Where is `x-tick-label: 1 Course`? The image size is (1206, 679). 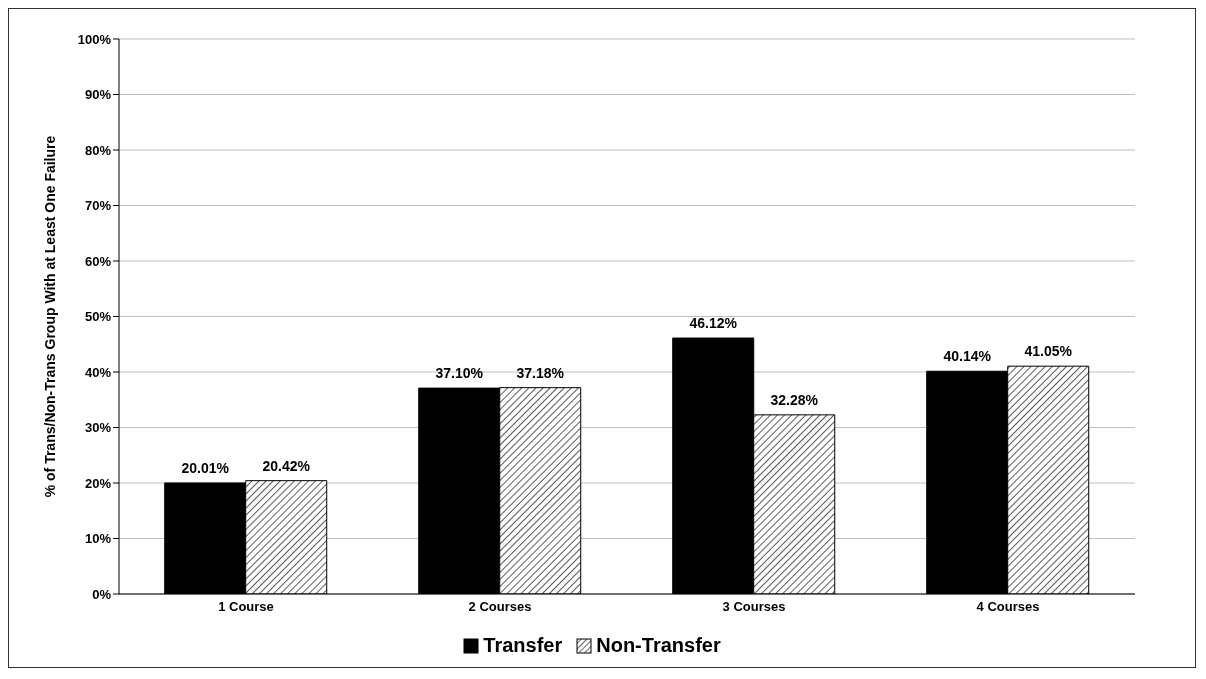
x-tick-label: 1 Course is located at coordinates (246, 607).